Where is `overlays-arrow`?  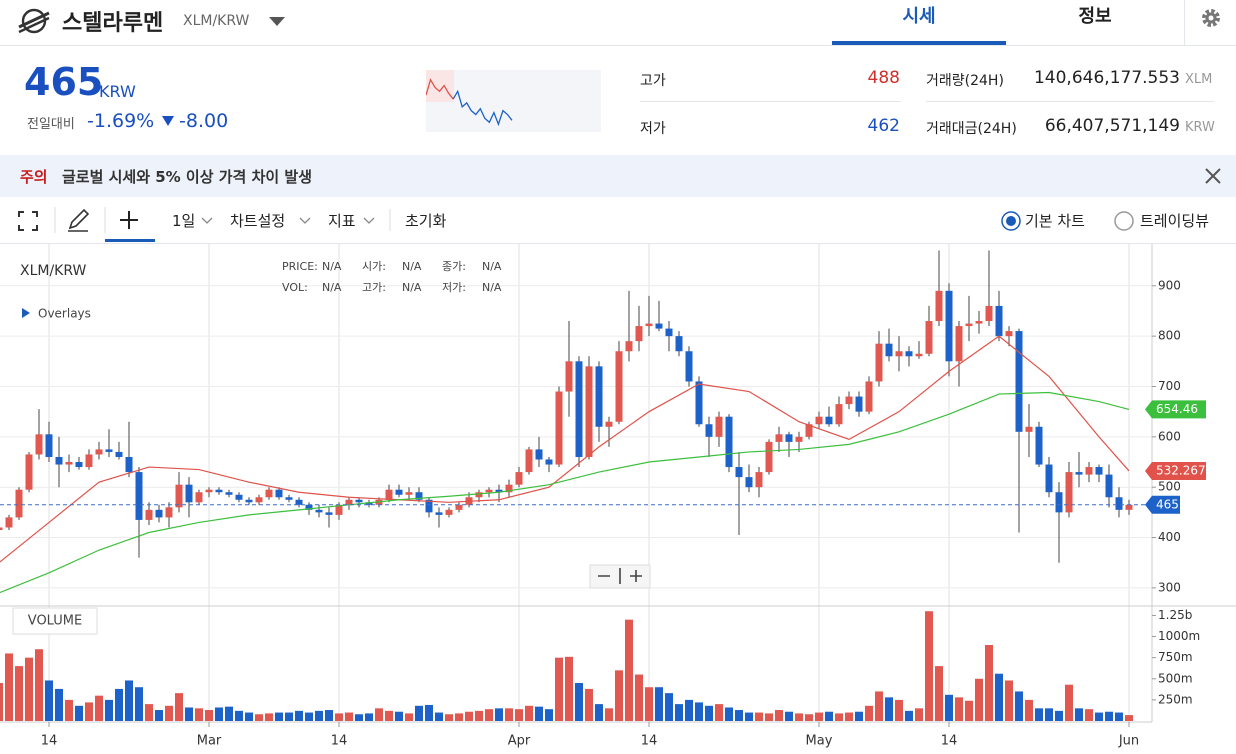 overlays-arrow is located at coordinates (26, 313).